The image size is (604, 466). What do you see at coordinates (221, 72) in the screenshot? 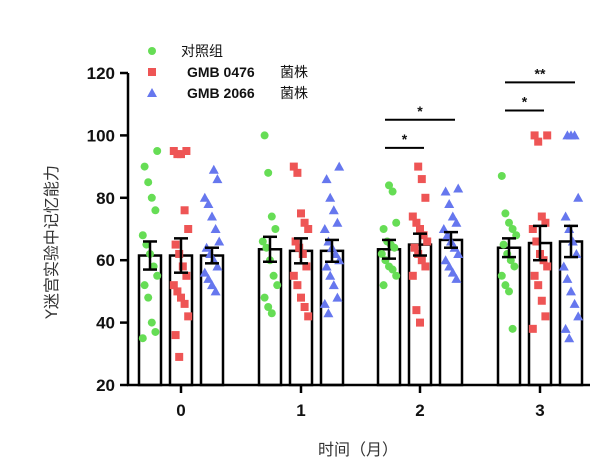
I see `legend-label-code: GMB 0476` at bounding box center [221, 72].